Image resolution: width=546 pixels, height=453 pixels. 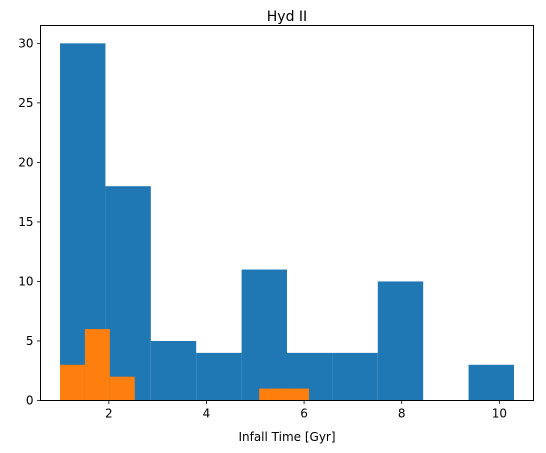 I want to click on y-tick-label: 25, so click(x=25, y=103).